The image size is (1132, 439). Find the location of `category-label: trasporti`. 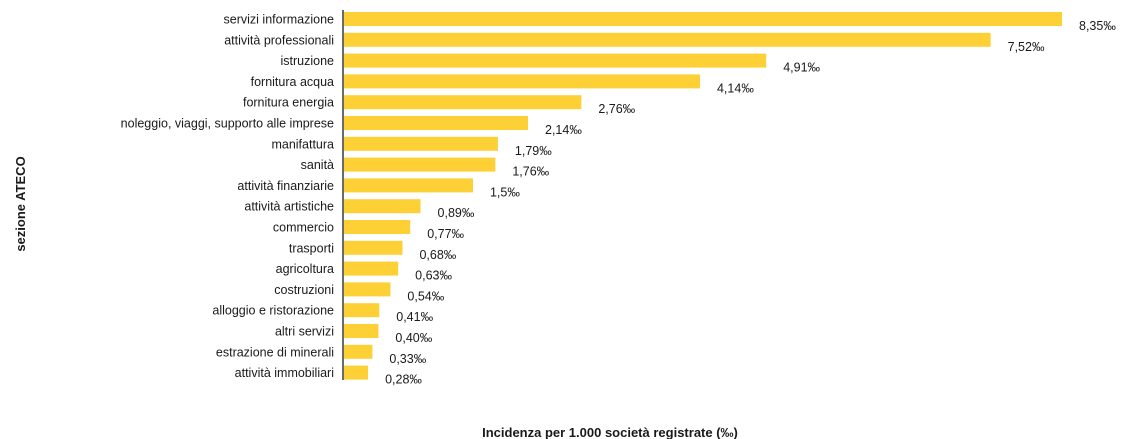

category-label: trasporti is located at coordinates (311, 248).